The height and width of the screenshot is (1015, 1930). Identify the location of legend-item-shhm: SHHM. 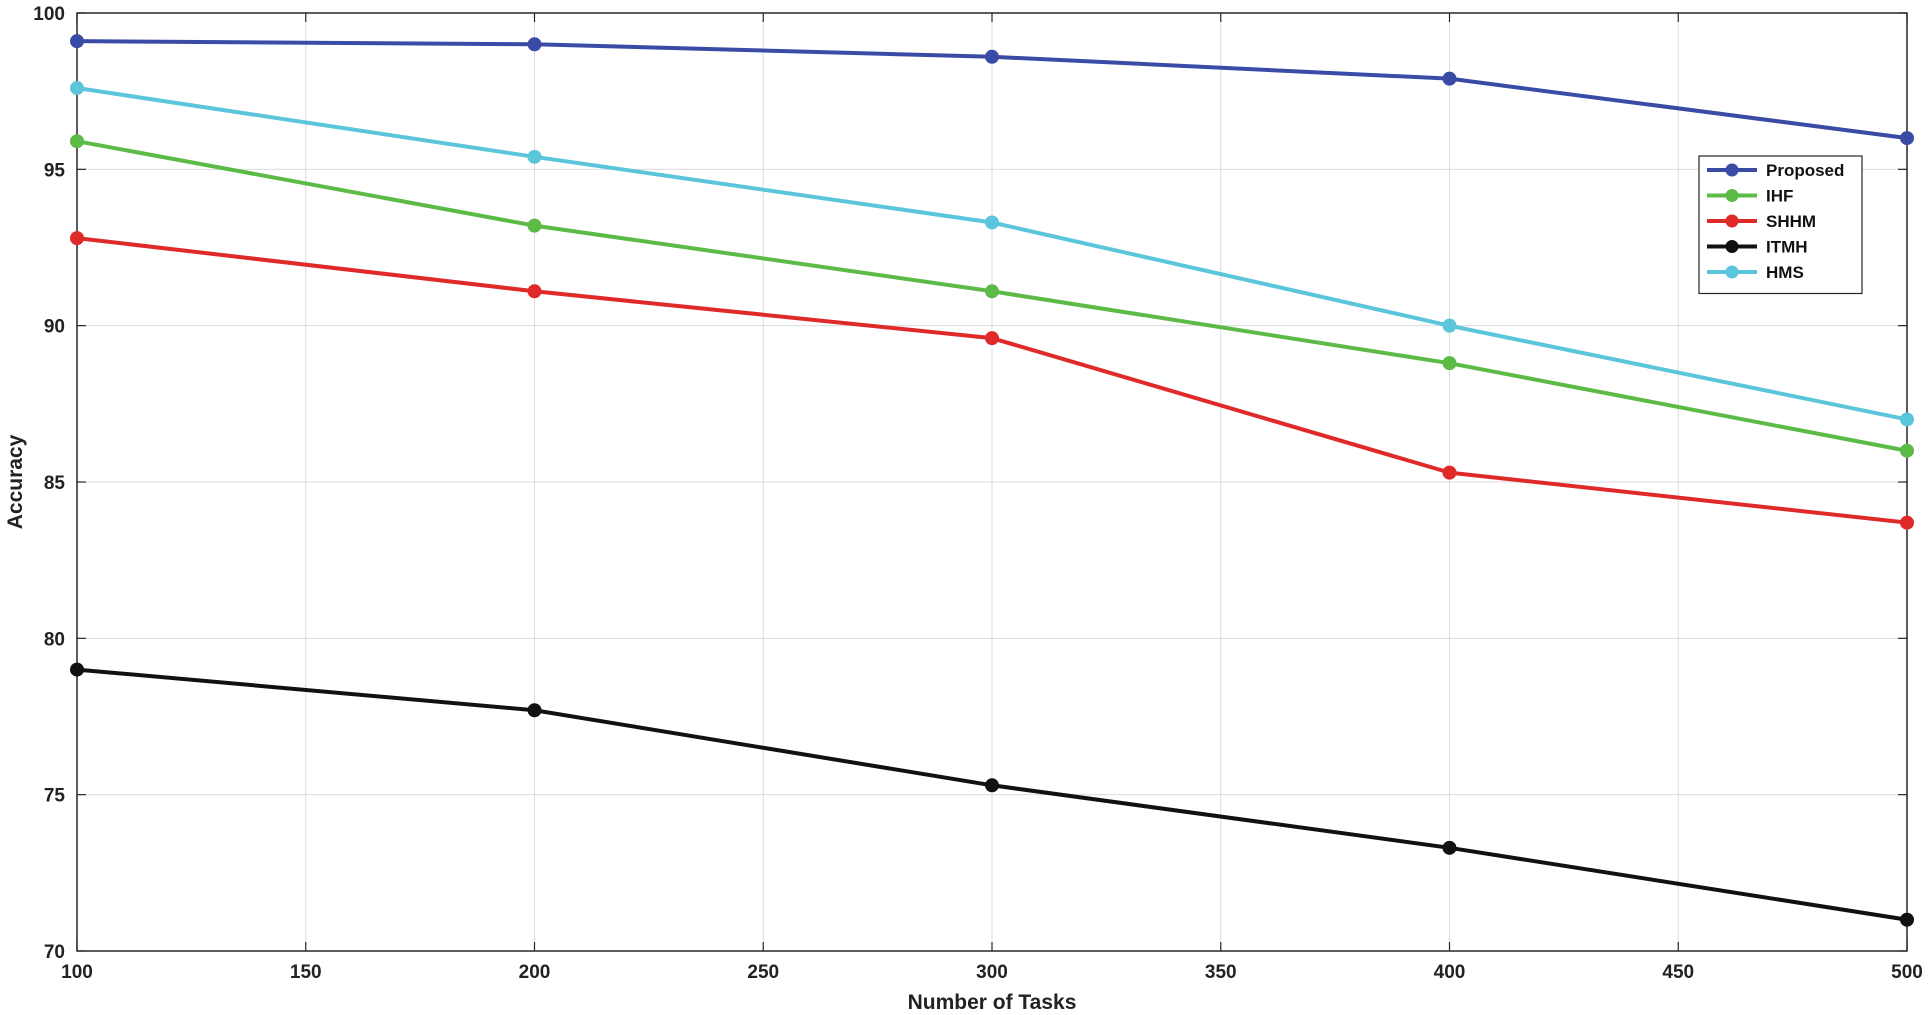
(1761, 221).